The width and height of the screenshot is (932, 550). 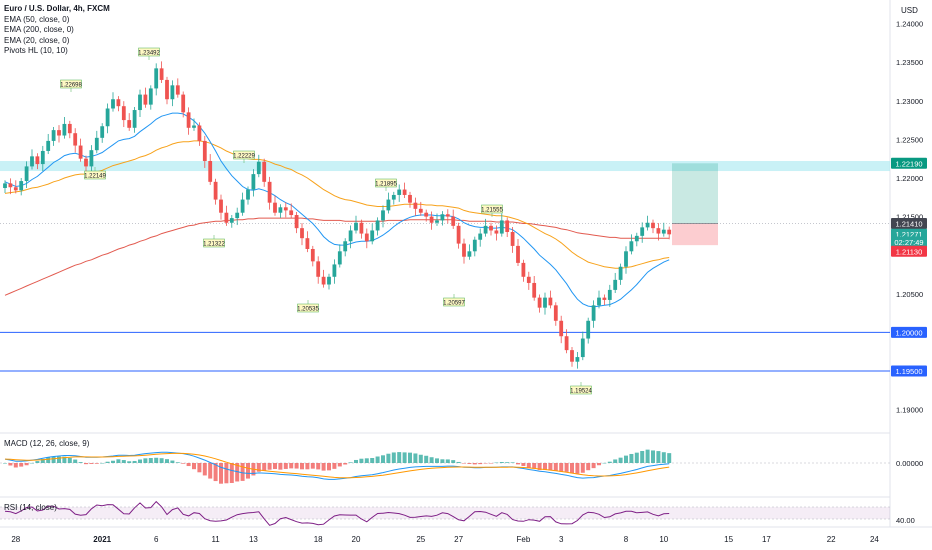 What do you see at coordinates (626, 539) in the screenshot?
I see `time-tick-label: 8` at bounding box center [626, 539].